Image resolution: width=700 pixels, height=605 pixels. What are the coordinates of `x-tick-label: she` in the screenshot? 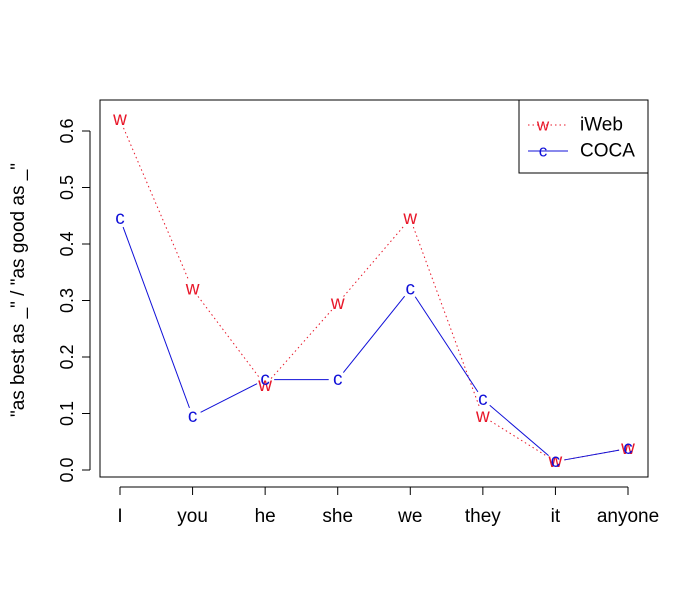 It's located at (337, 516).